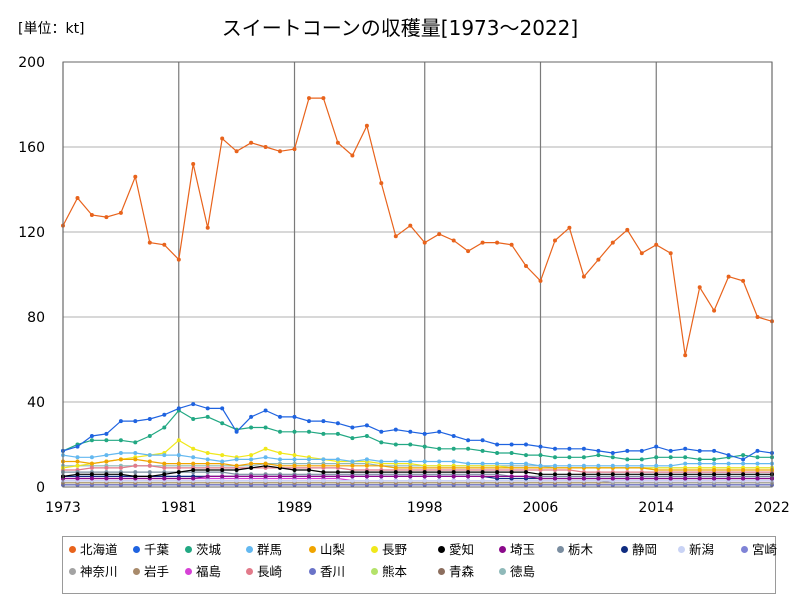 This screenshot has width=800, height=600. Describe the element at coordinates (541, 508) in the screenshot. I see `x-tick-label: 2006` at that location.